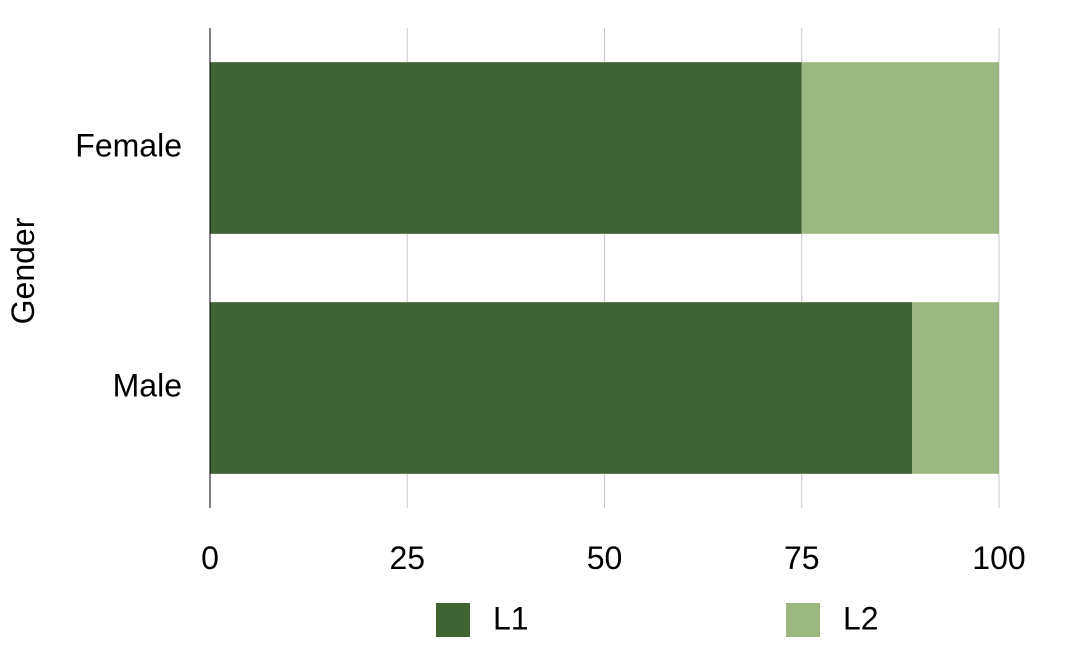 This screenshot has width=1076, height=662. Describe the element at coordinates (861, 618) in the screenshot. I see `legend-label: L2` at that location.